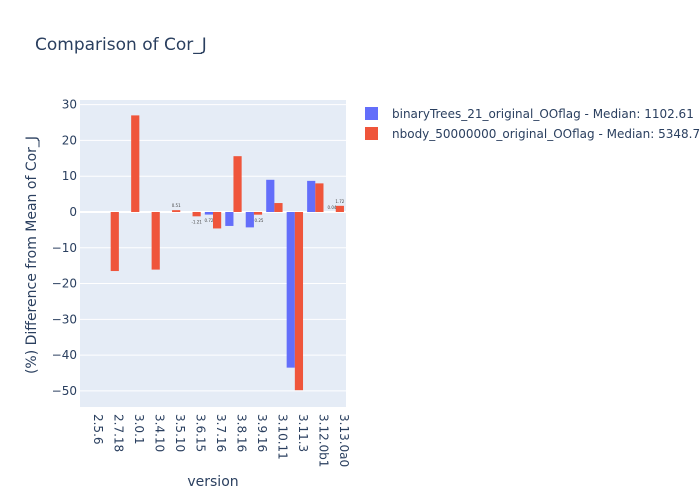  Describe the element at coordinates (339, 201) in the screenshot. I see `data-label: 1.72` at that location.